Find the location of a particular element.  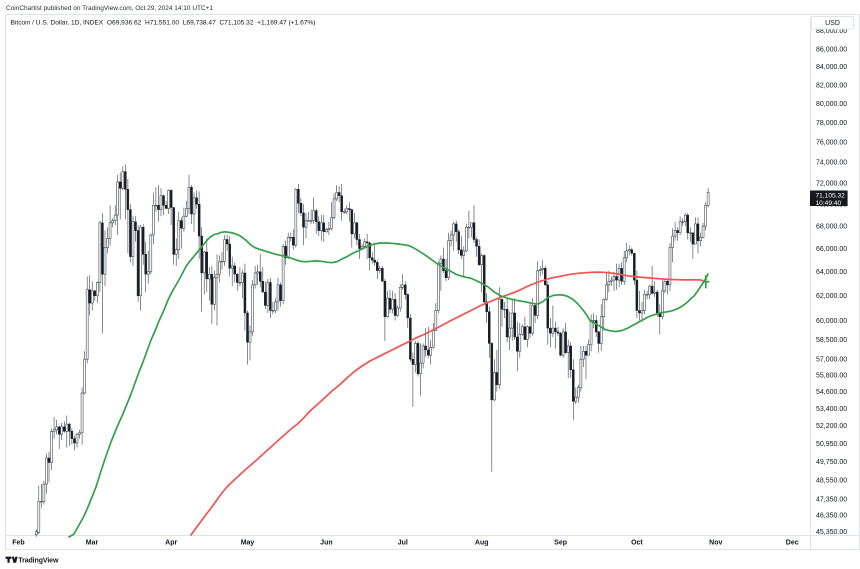

svg-text: 60,000.00 is located at coordinates (831, 321).